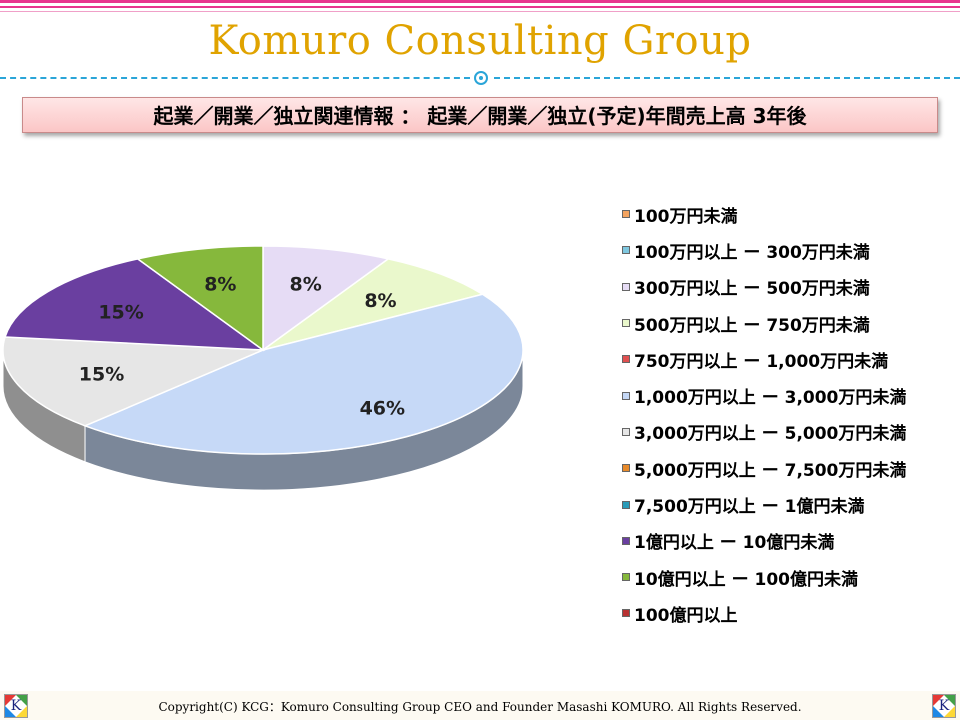 This screenshot has width=960, height=720. I want to click on legend-label: 1,000万円以上 ー 3,000万円未満, so click(770, 398).